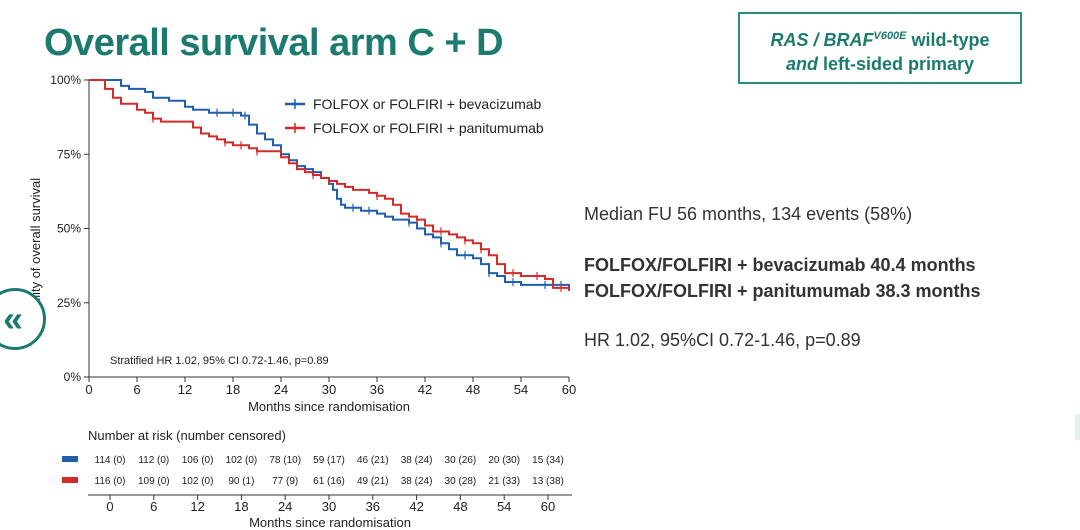 Image resolution: width=1080 pixels, height=530 pixels. What do you see at coordinates (373, 481) in the screenshot?
I see `risk-count: 49 (21)` at bounding box center [373, 481].